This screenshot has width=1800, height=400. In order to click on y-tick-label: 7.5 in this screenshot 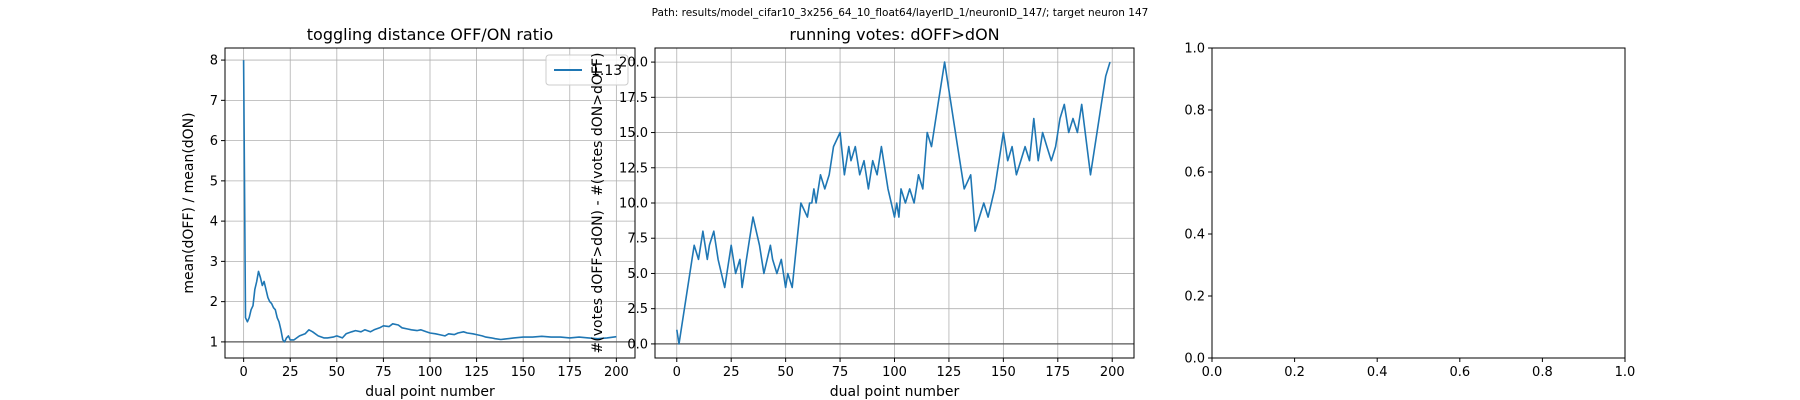, I will do `click(637, 239)`.